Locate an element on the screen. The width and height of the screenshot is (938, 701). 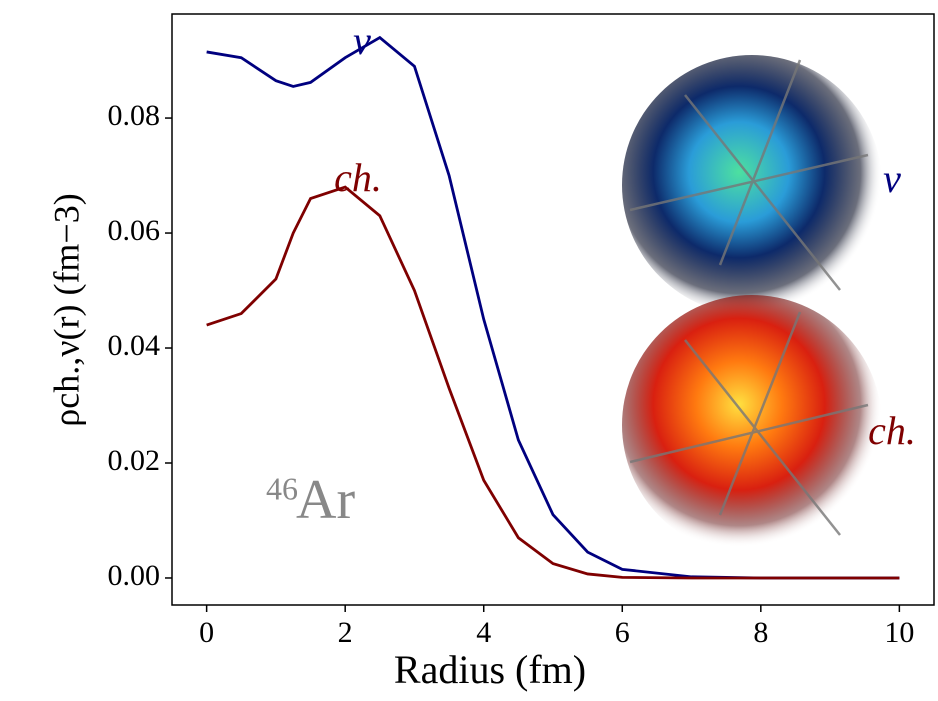
y-tick-label: 0.08 is located at coordinates (134, 115).